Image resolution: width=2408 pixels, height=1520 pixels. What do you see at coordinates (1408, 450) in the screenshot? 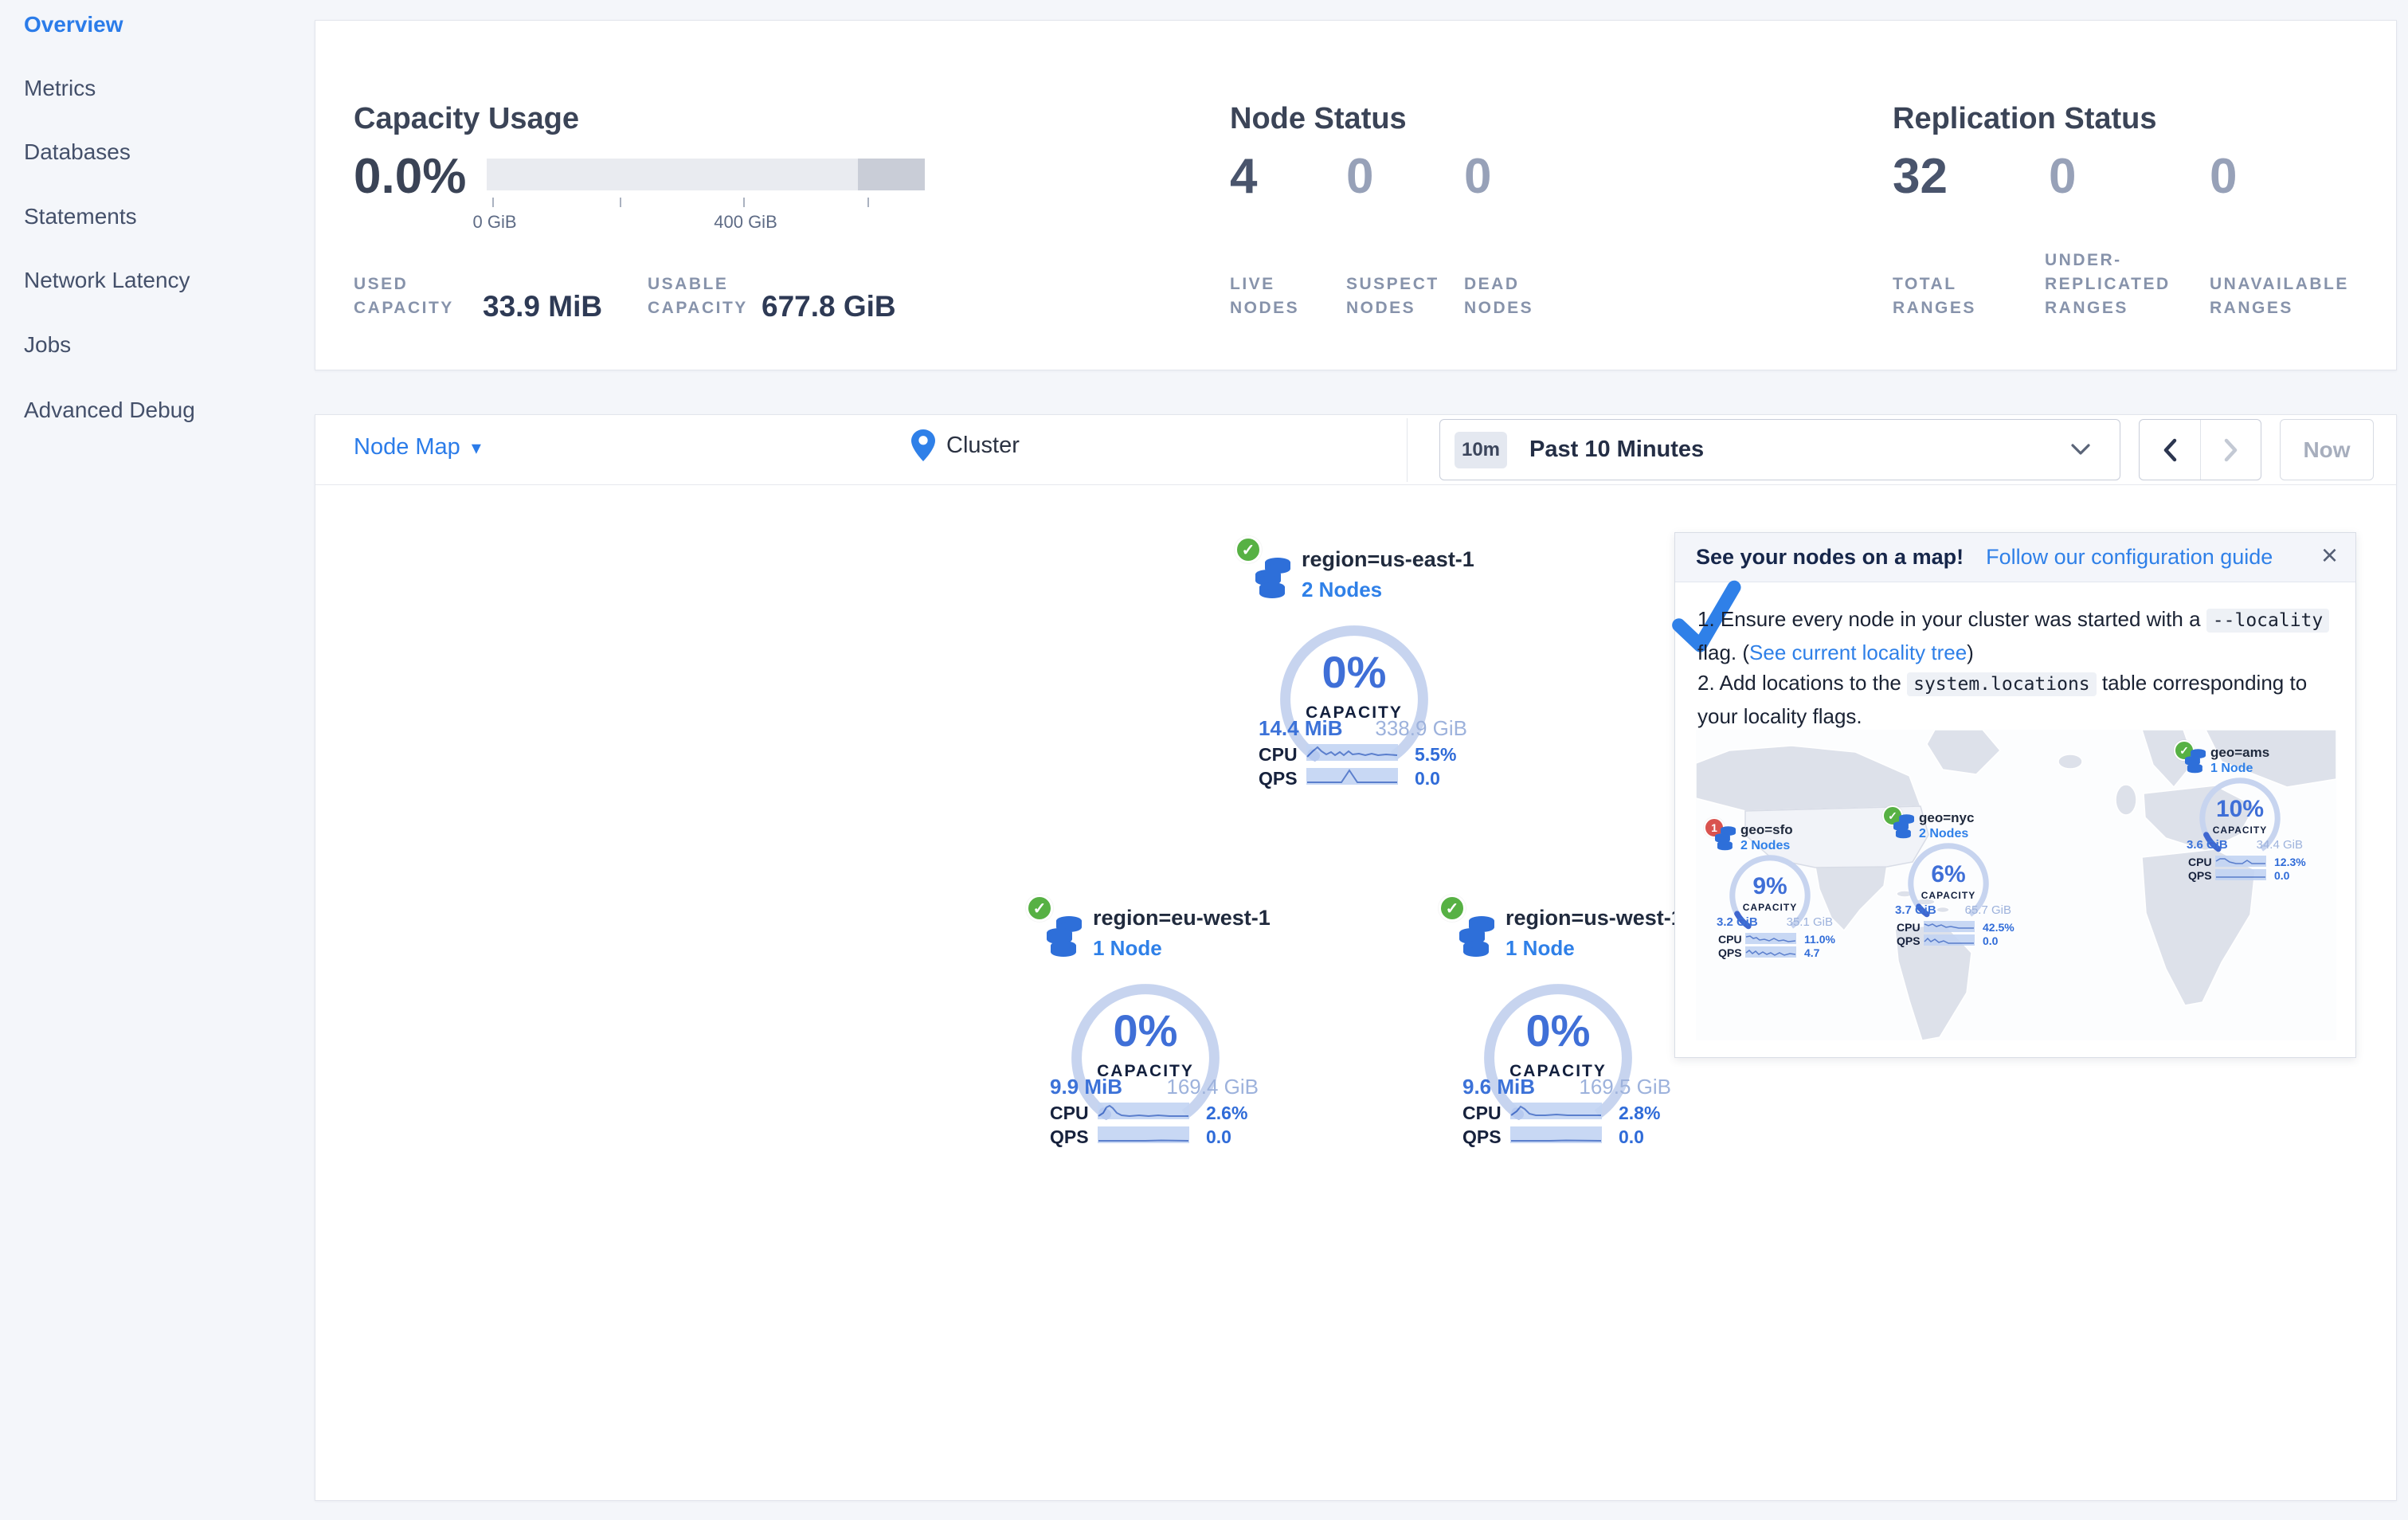
I see `toolbar-divider` at bounding box center [1408, 450].